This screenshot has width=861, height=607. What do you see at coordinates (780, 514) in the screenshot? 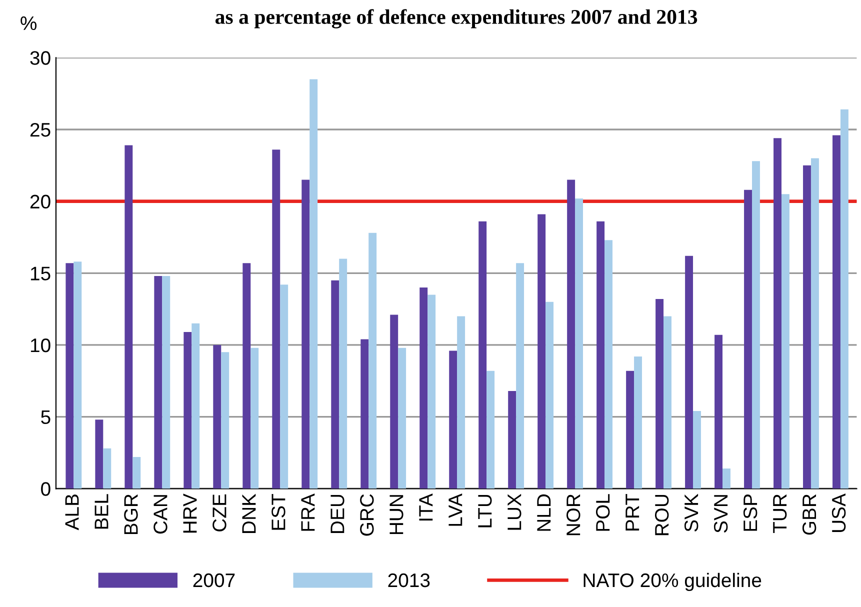
I see `x-tick-label: TUR` at bounding box center [780, 514].